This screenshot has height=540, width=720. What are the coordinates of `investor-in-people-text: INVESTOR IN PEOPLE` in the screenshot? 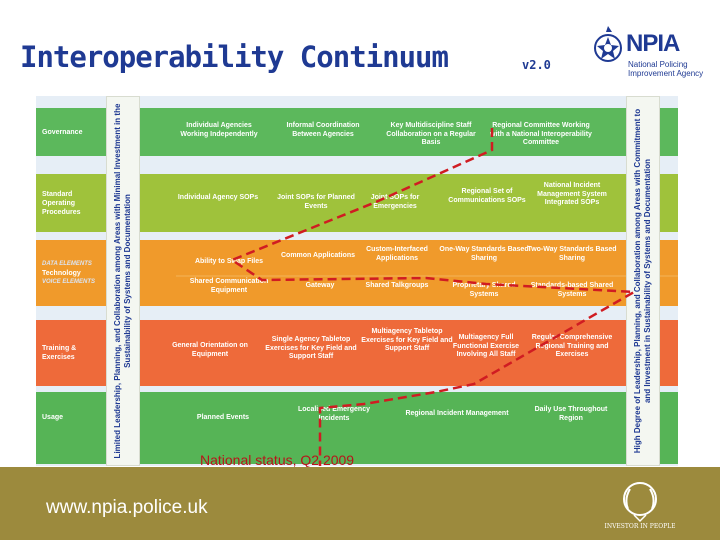 It's located at (640, 526).